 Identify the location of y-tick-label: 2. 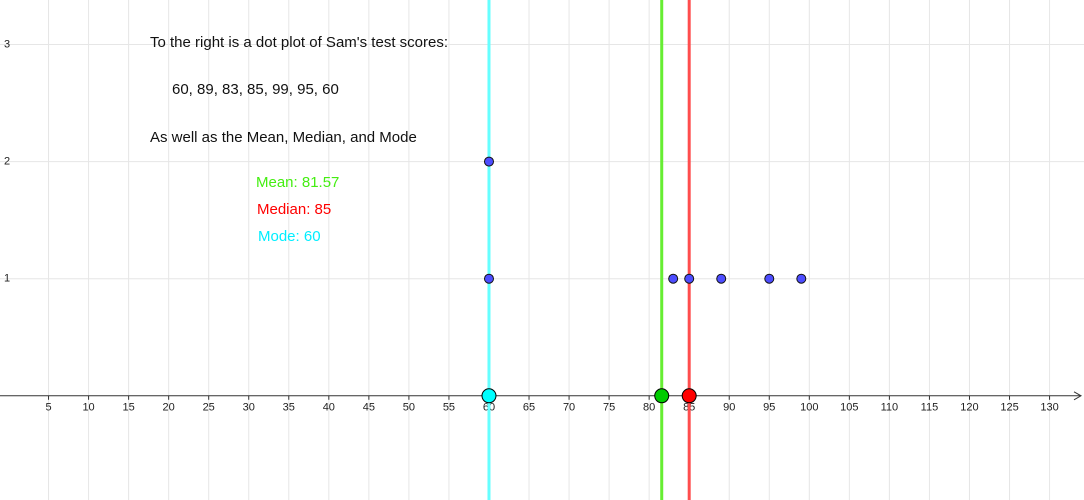
(7, 161).